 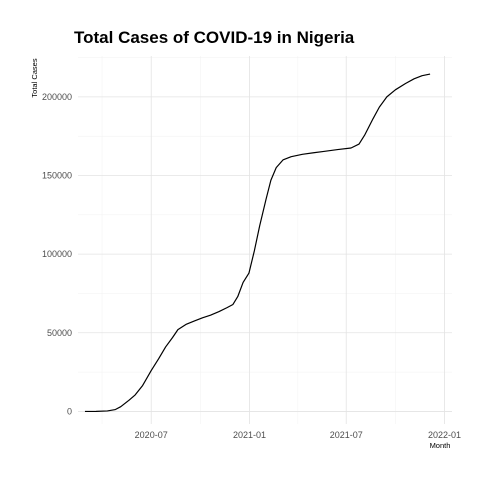 What do you see at coordinates (214, 37) in the screenshot?
I see `chart-title: Total Cases of COVID-19 in Nigeria` at bounding box center [214, 37].